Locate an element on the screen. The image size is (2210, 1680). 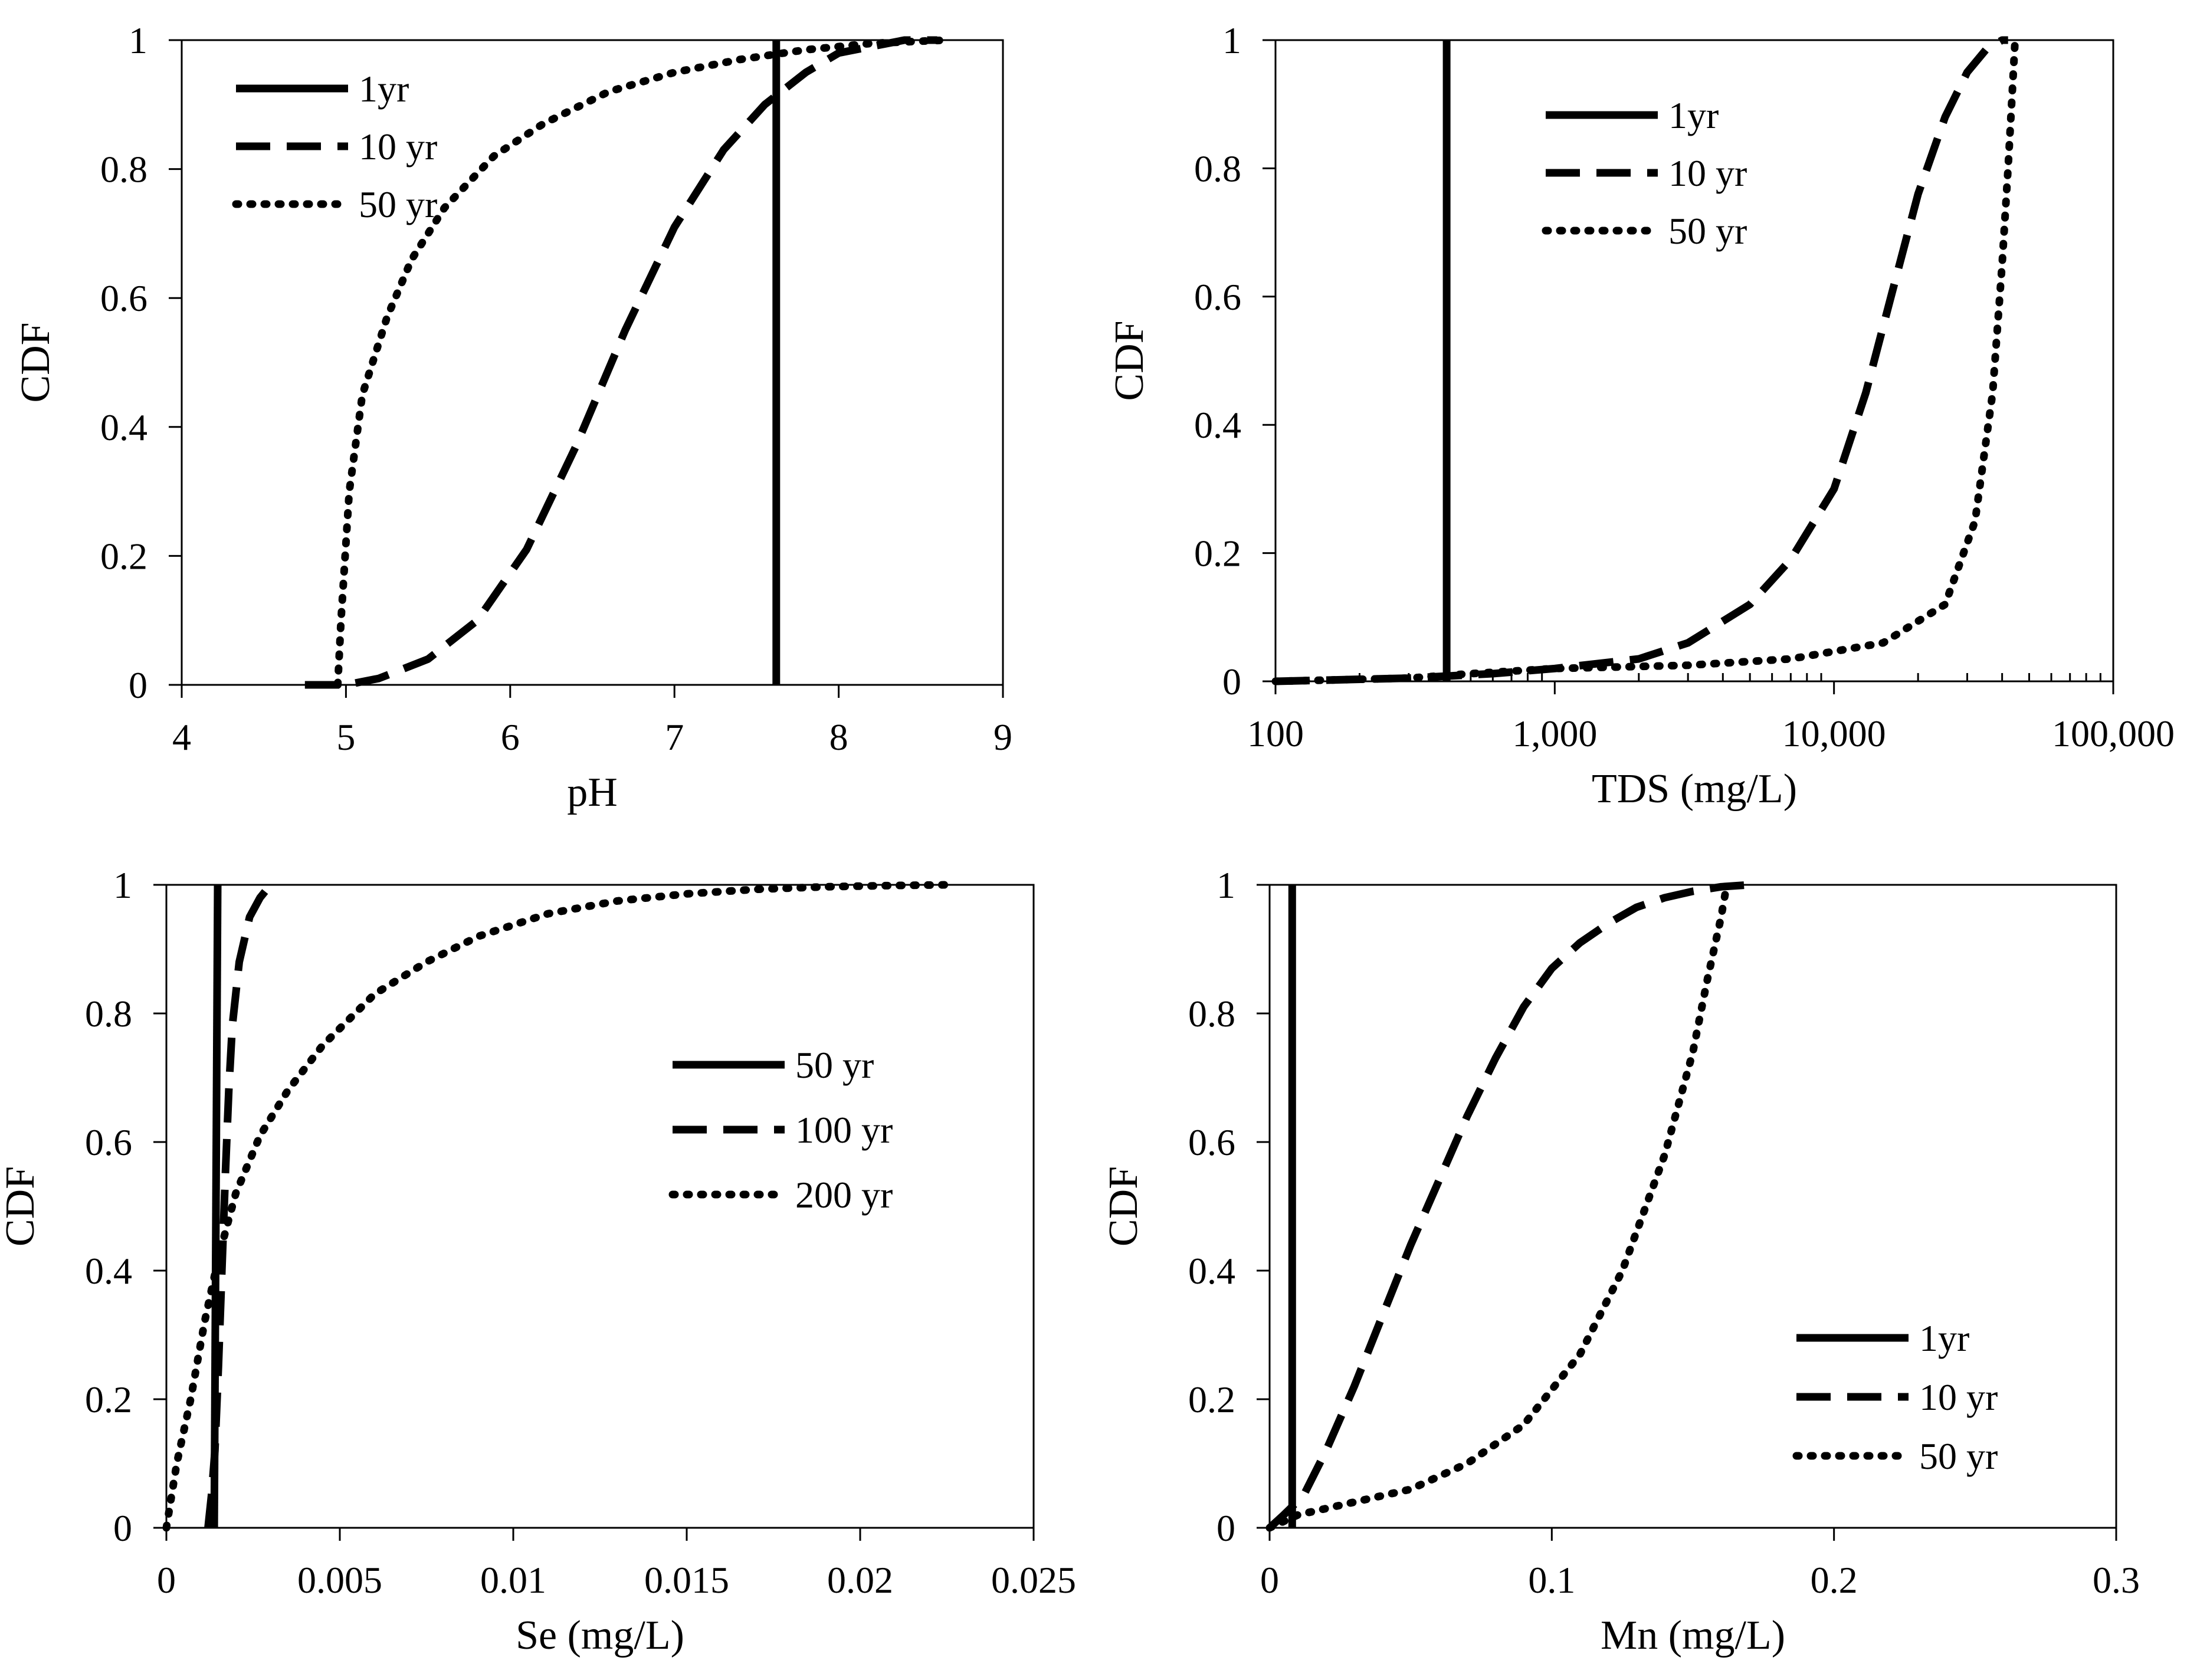
x-axis-title: pH is located at coordinates (592, 792).